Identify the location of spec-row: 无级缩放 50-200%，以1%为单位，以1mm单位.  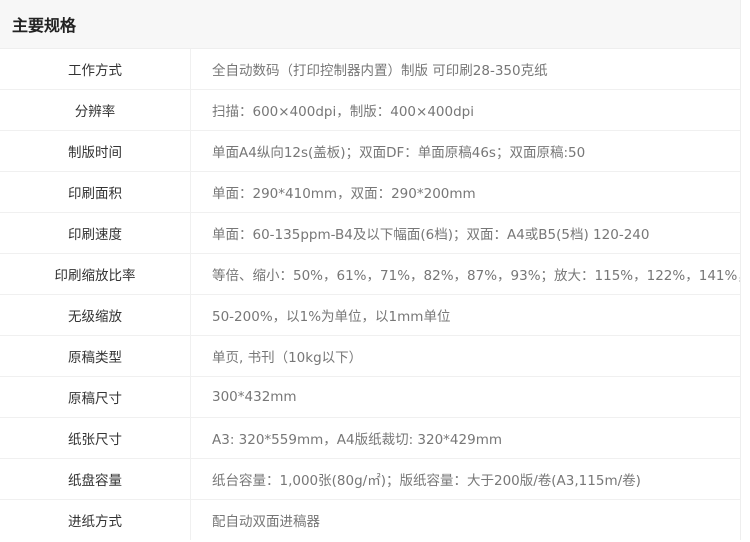
(370, 315).